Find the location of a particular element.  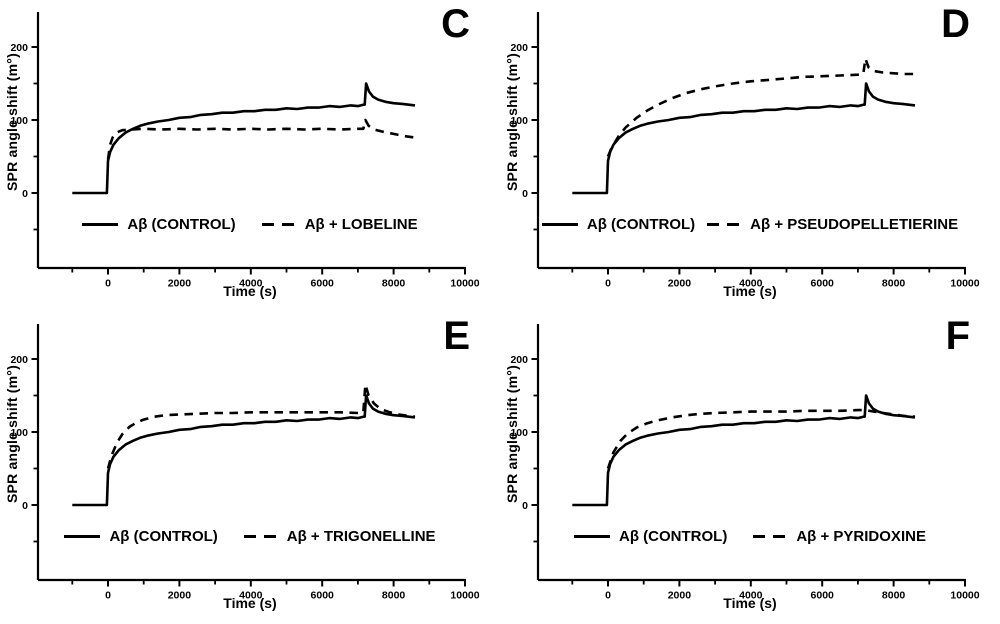

legend-item-treatment: Aβ + PYRIDOXINE is located at coordinates (839, 536).